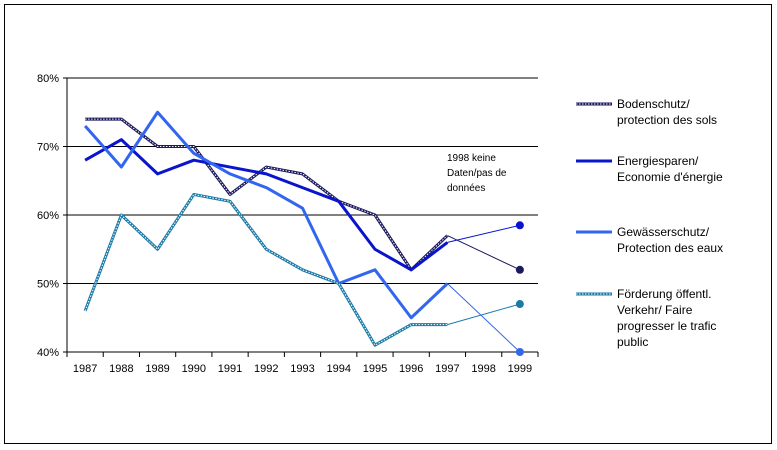 Image resolution: width=777 pixels, height=450 pixels. I want to click on legend-label: Verkehr/ Faire, so click(655, 310).